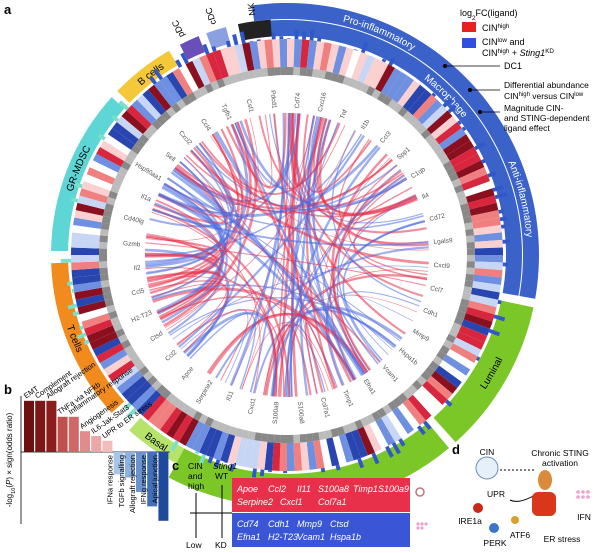 This screenshot has width=600, height=553. Describe the element at coordinates (9, 482) in the screenshot. I see `text-part: P` at that location.